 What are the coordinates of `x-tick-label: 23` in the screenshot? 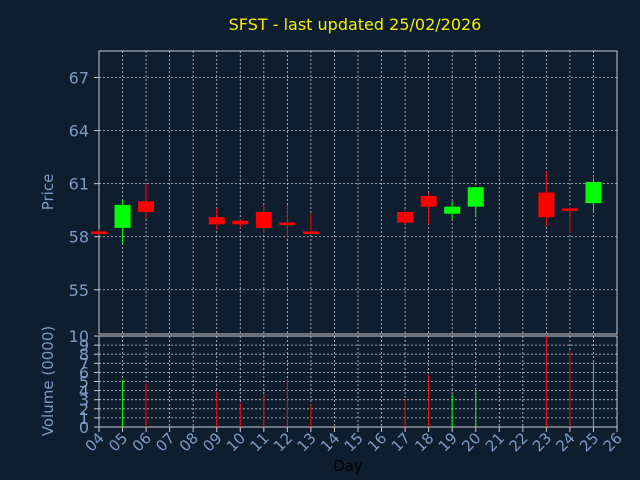 It's located at (542, 442).